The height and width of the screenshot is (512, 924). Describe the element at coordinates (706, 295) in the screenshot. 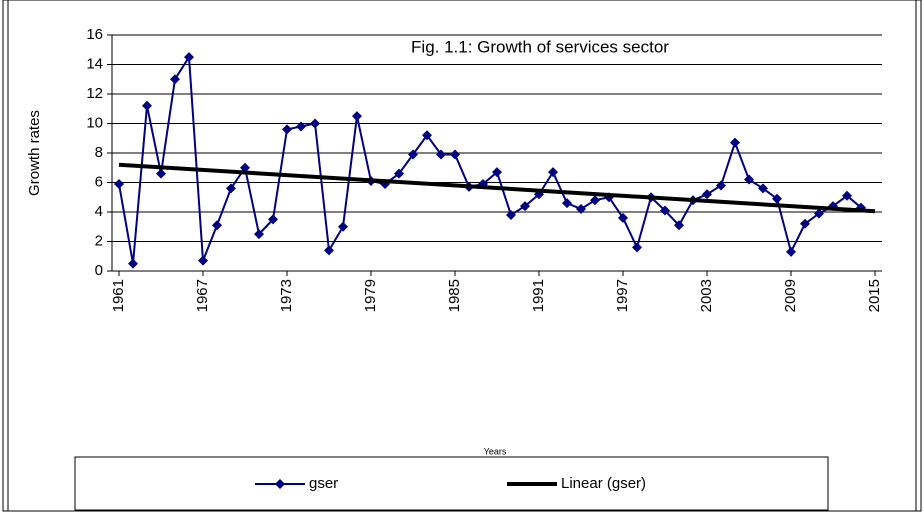

I see `x-tick-label: 2003` at that location.